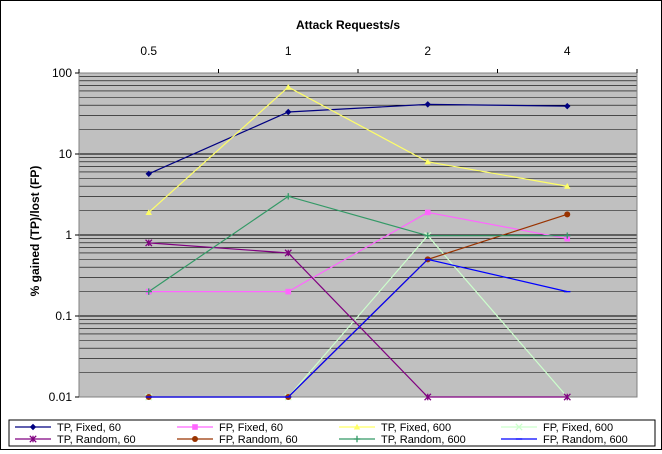  Describe the element at coordinates (578, 428) in the screenshot. I see `legend-label: FP, Fixed, 600` at that location.